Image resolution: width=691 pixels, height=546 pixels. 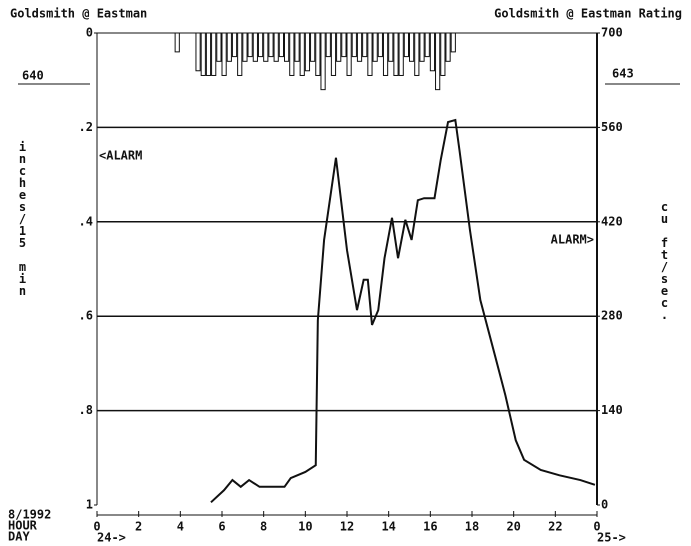 What do you see at coordinates (612, 221) in the screenshot?
I see `y2-tick-label: 420` at bounding box center [612, 221].